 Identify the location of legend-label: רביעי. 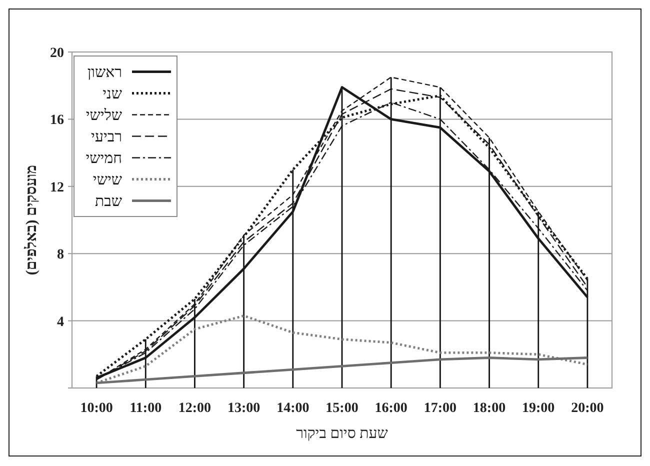
(106, 137).